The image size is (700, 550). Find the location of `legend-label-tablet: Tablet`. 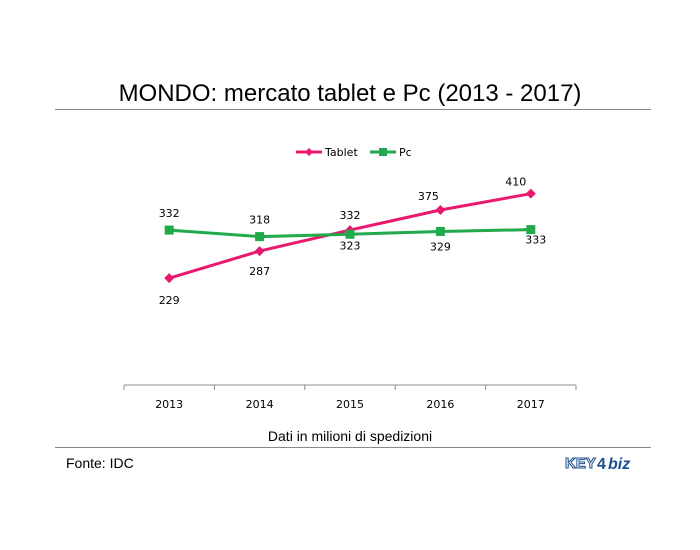

legend-label-tablet: Tablet is located at coordinates (341, 152).